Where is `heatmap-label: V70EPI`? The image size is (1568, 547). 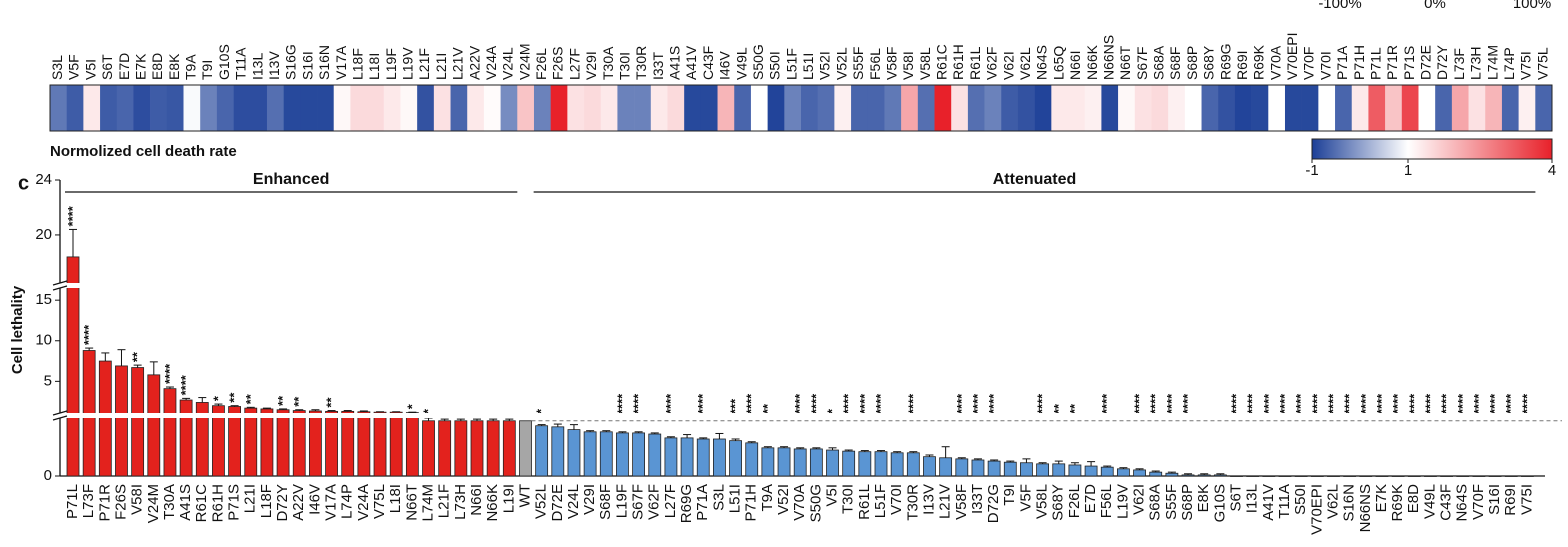
heatmap-label: V70EPI is located at coordinates (1292, 56).